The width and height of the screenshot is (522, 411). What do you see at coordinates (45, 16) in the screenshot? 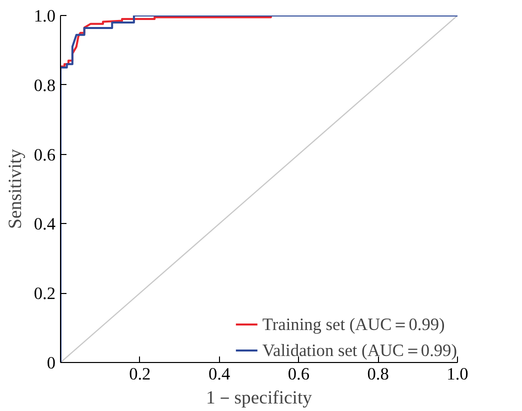
I see `y-tick-label: 1.0` at bounding box center [45, 16].